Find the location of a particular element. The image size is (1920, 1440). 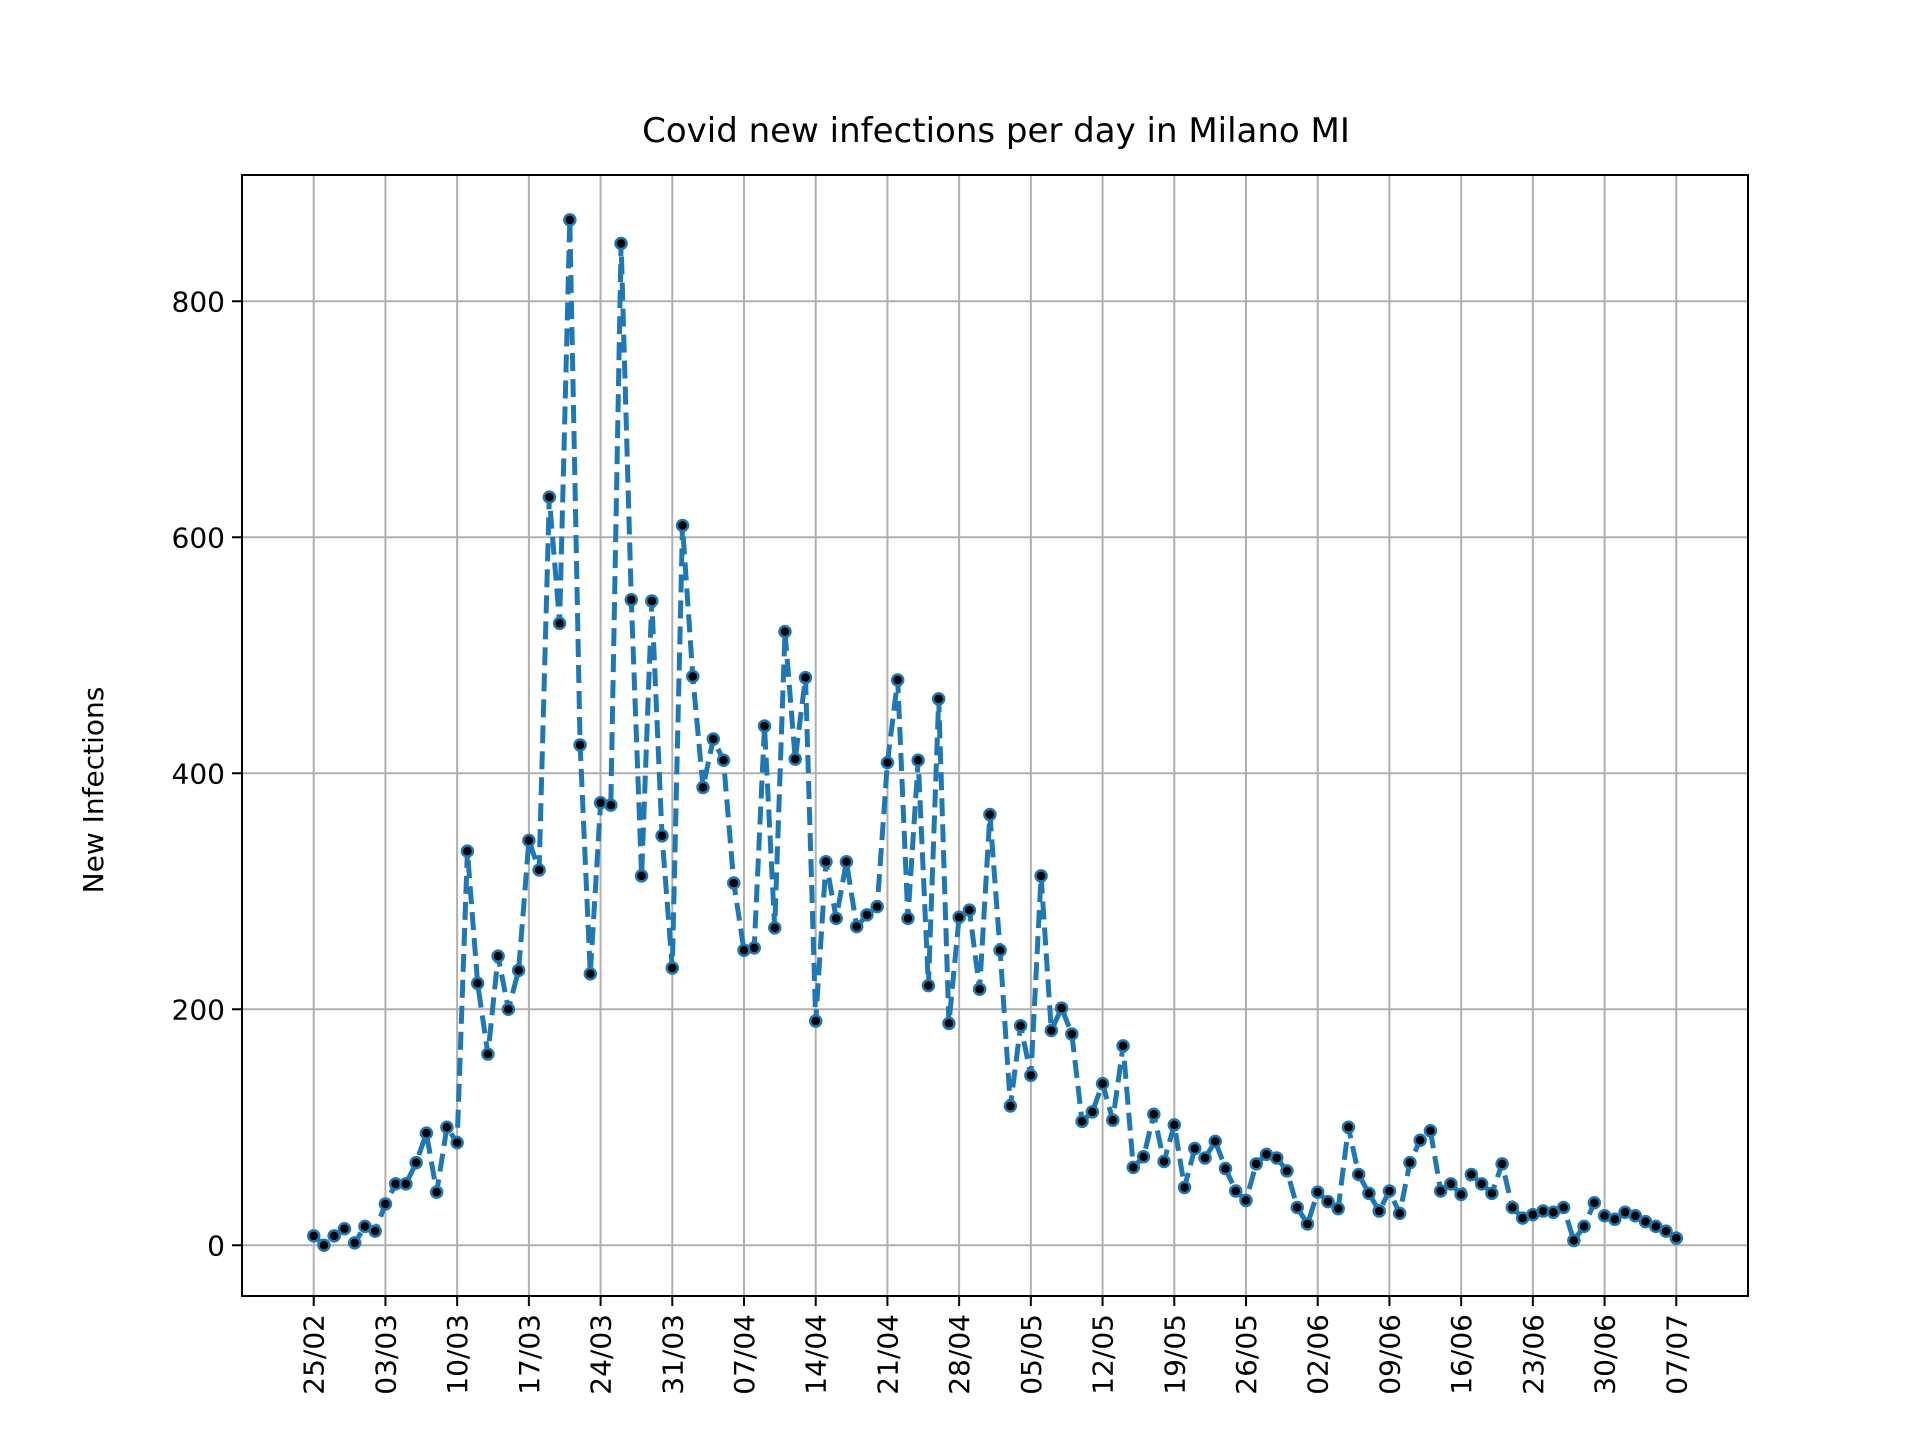

x-tick-label: 16/06 is located at coordinates (1461, 1354).